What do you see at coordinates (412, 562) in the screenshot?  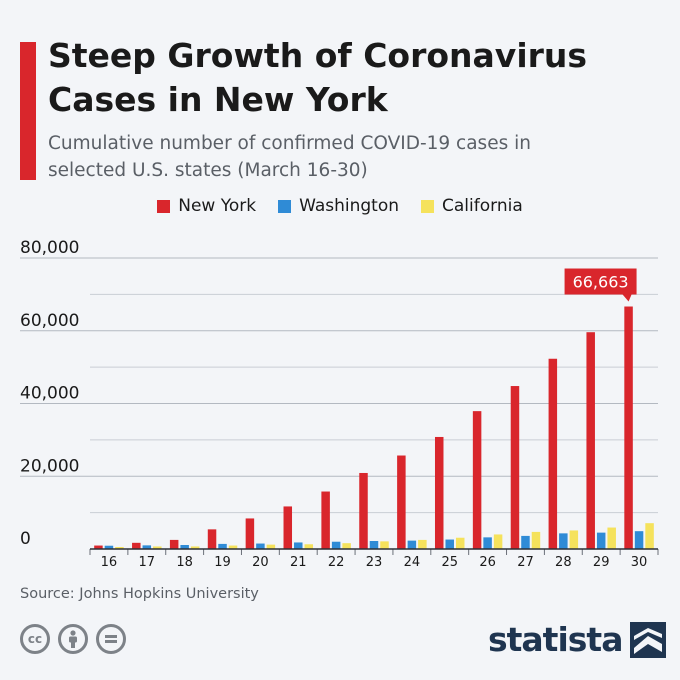 I see `x-tick-label: 24` at bounding box center [412, 562].